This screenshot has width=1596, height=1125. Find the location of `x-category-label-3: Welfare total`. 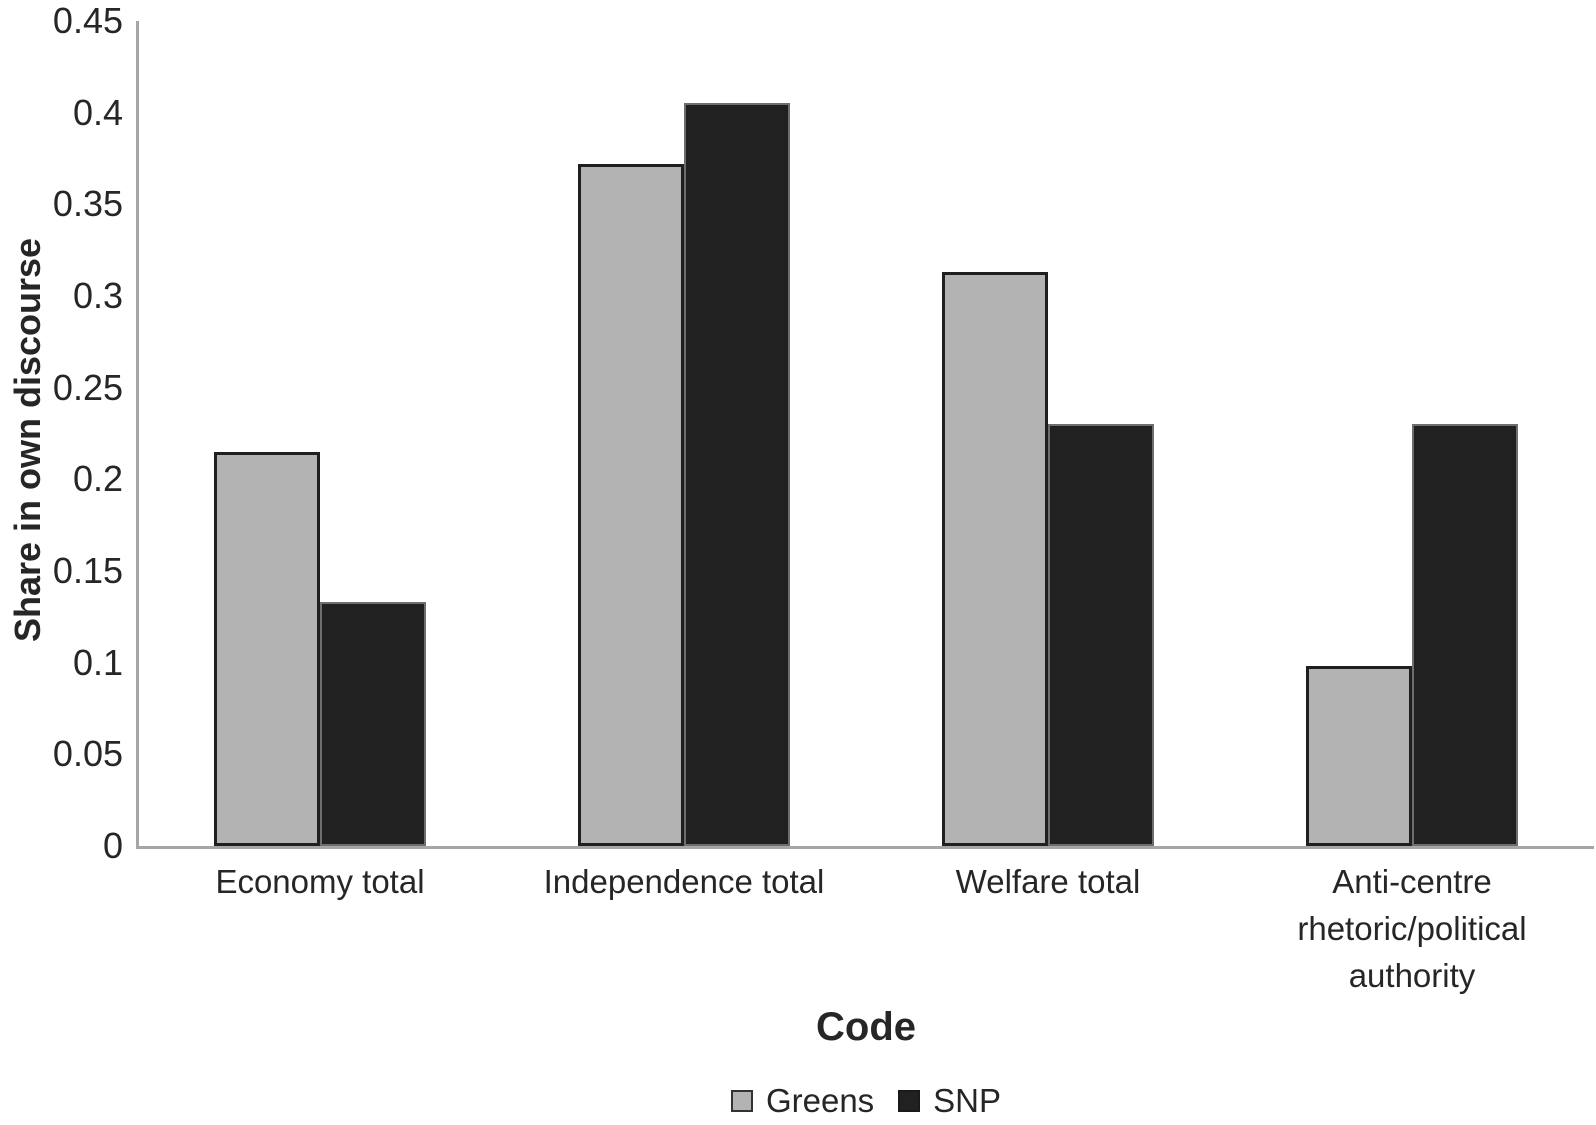

x-category-label-3: Welfare total is located at coordinates (1048, 881).